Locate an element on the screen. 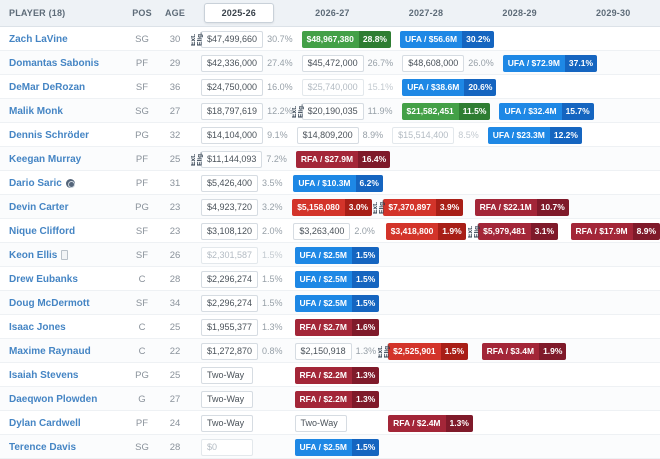 The width and height of the screenshot is (660, 459). player-cell: Dylan Cardwell is located at coordinates (63, 423).